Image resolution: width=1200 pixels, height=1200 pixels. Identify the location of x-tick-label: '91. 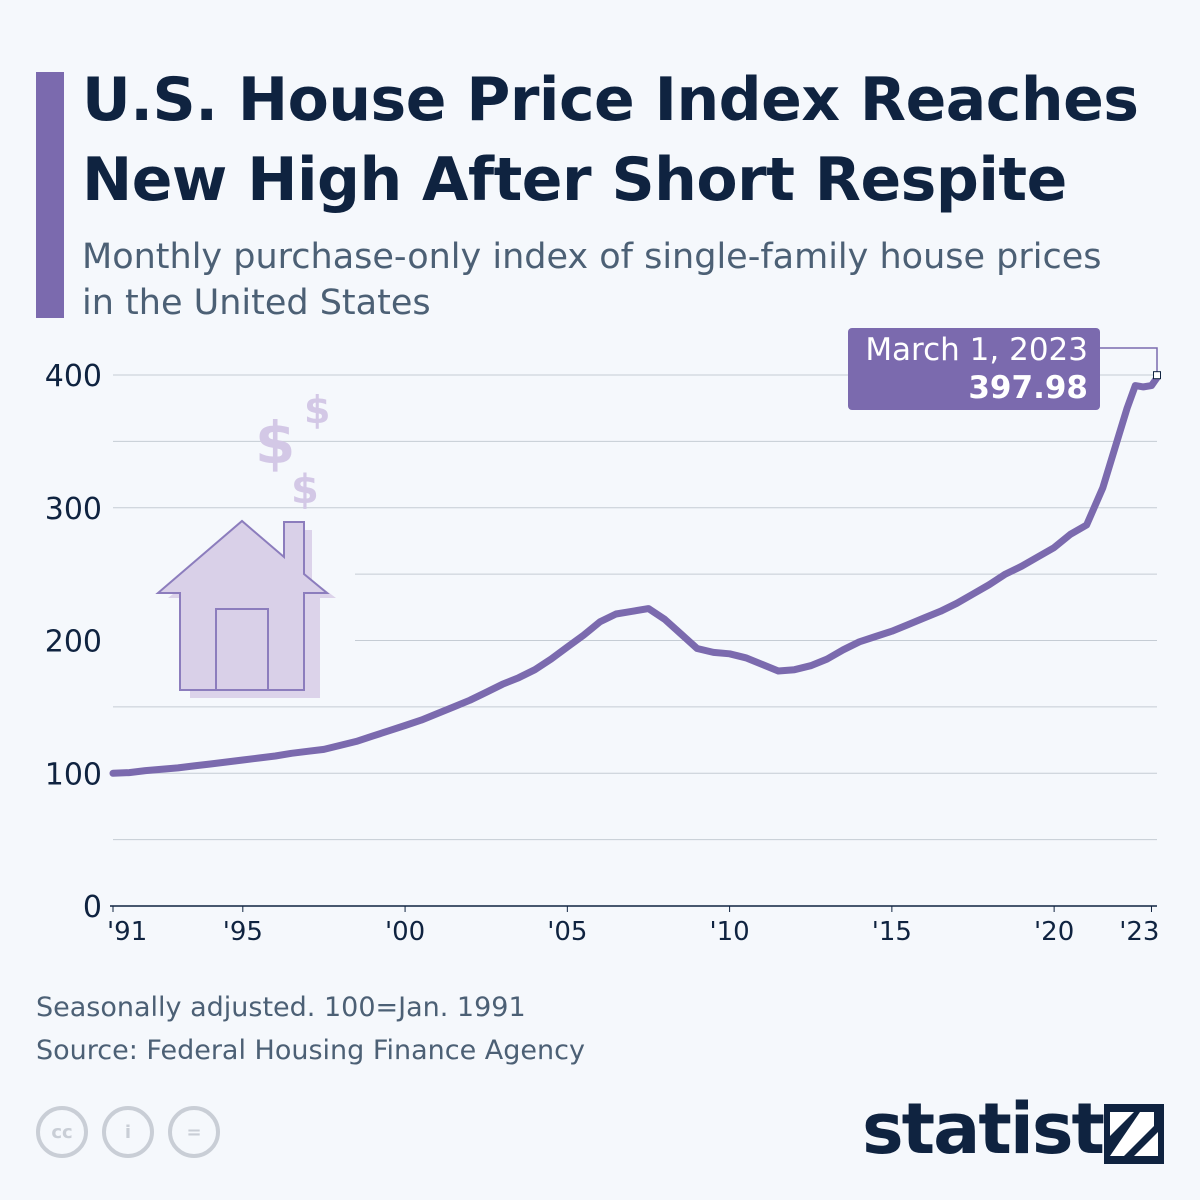
(127, 932).